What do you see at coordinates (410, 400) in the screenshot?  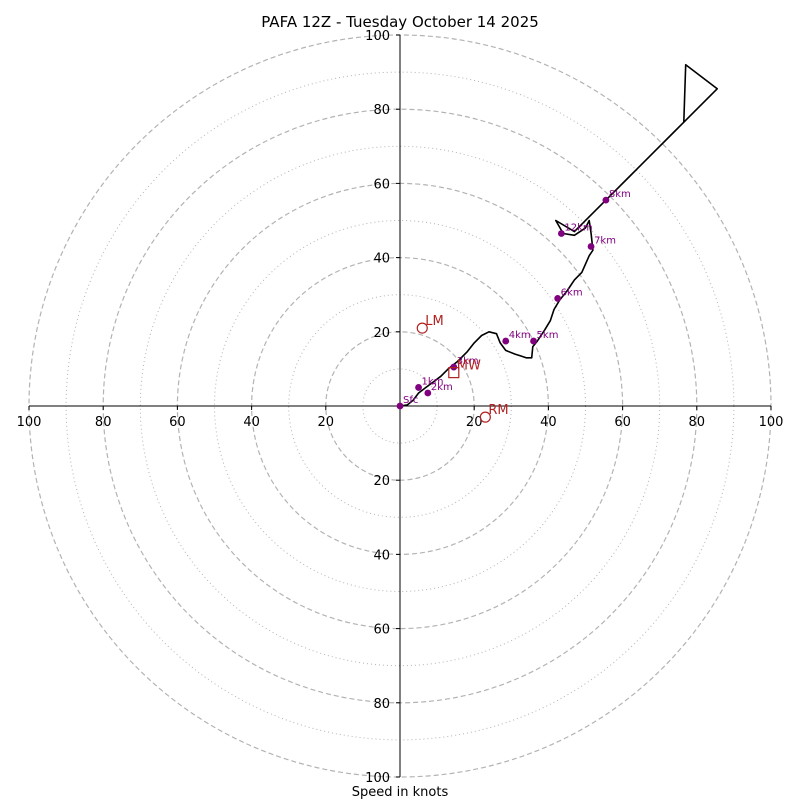 I see `height-label: Sfc` at bounding box center [410, 400].